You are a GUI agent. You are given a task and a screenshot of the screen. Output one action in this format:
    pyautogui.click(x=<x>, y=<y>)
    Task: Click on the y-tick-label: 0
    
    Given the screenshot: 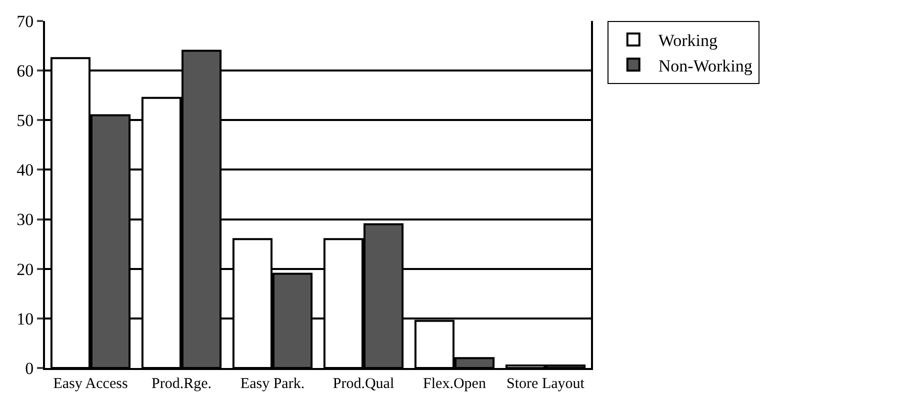 What is the action you would take?
    pyautogui.click(x=29, y=368)
    